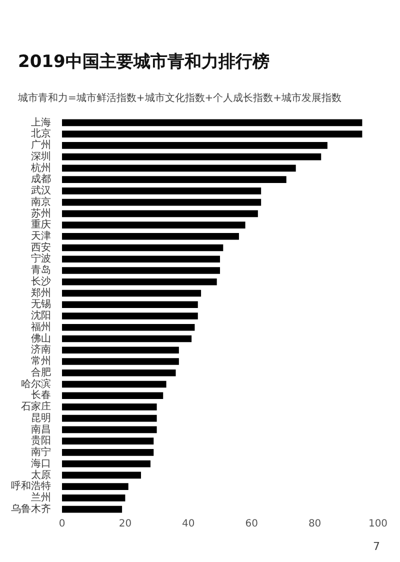 Image resolution: width=400 pixels, height=562 pixels. I want to click on y-tick-label: 海口, so click(41, 463).